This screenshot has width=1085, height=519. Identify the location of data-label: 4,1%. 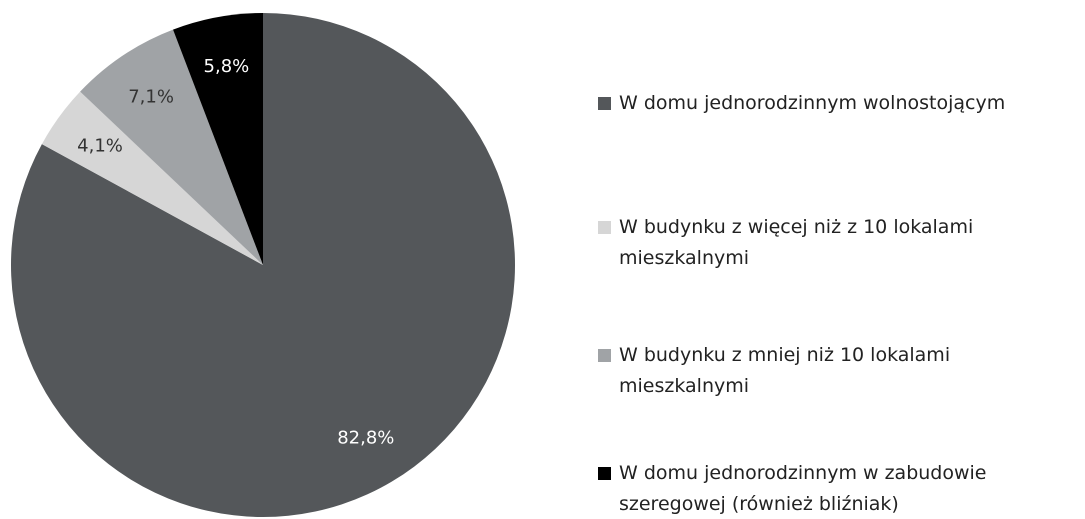
(100, 145).